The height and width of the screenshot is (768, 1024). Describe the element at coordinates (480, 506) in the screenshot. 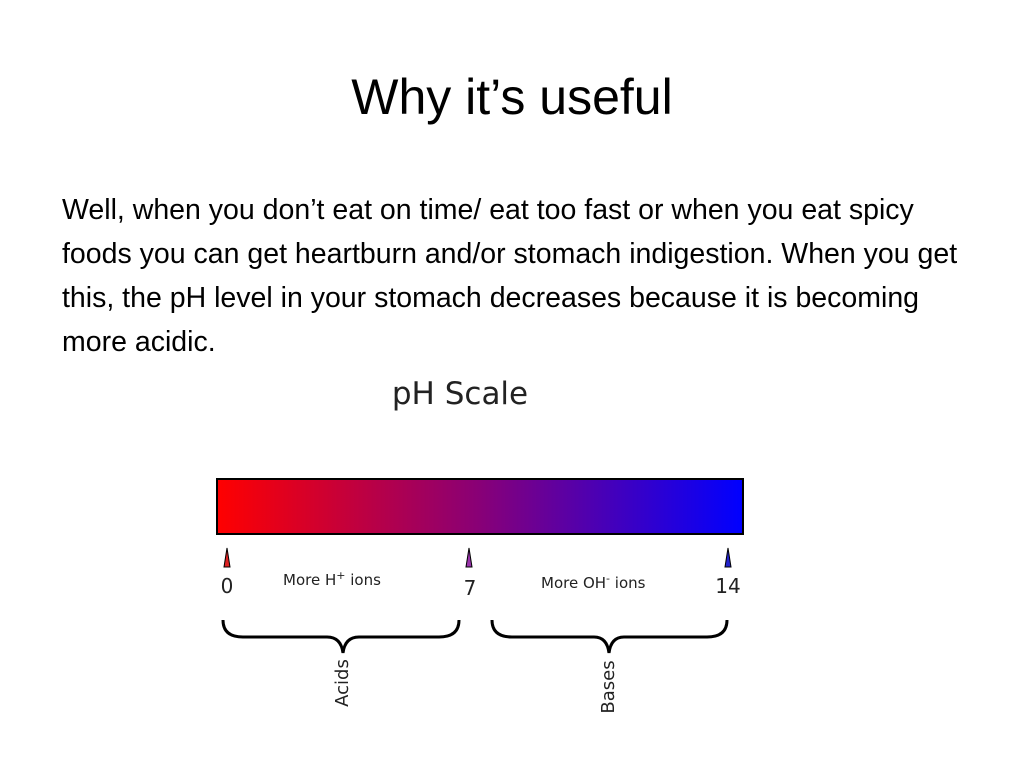

I see `ph-gradient-bar` at that location.